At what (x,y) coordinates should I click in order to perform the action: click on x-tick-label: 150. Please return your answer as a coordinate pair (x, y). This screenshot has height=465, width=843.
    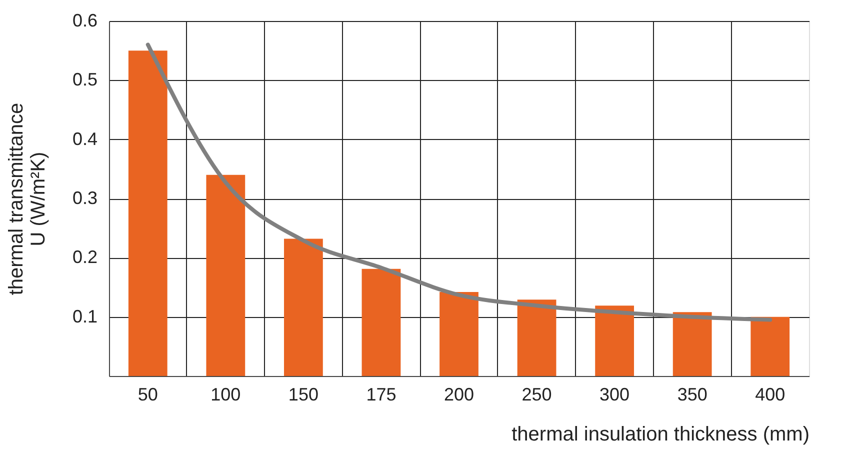
    Looking at the image, I should click on (303, 394).